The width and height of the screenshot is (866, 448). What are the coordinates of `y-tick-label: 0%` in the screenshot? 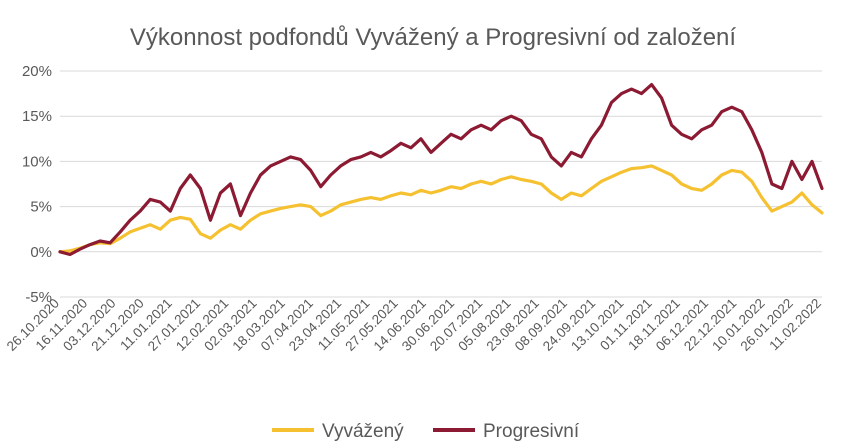 It's located at (41, 252).